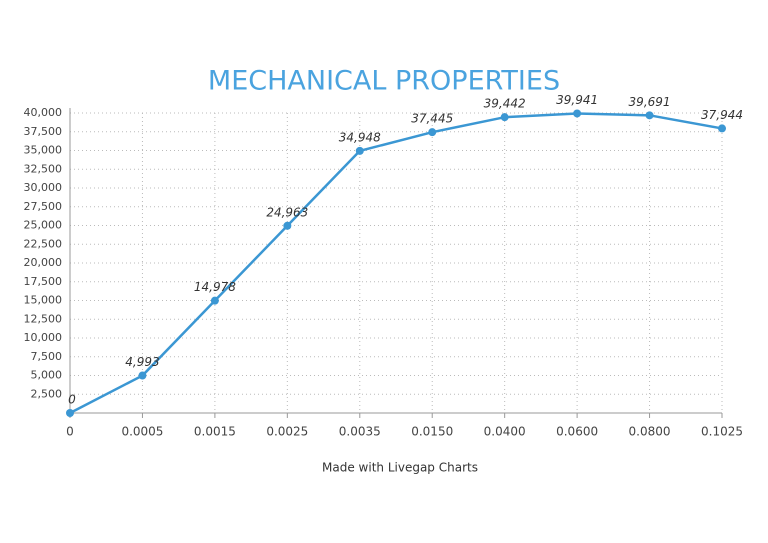 The height and width of the screenshot is (543, 768). What do you see at coordinates (577, 100) in the screenshot?
I see `data-label: 39,941` at bounding box center [577, 100].